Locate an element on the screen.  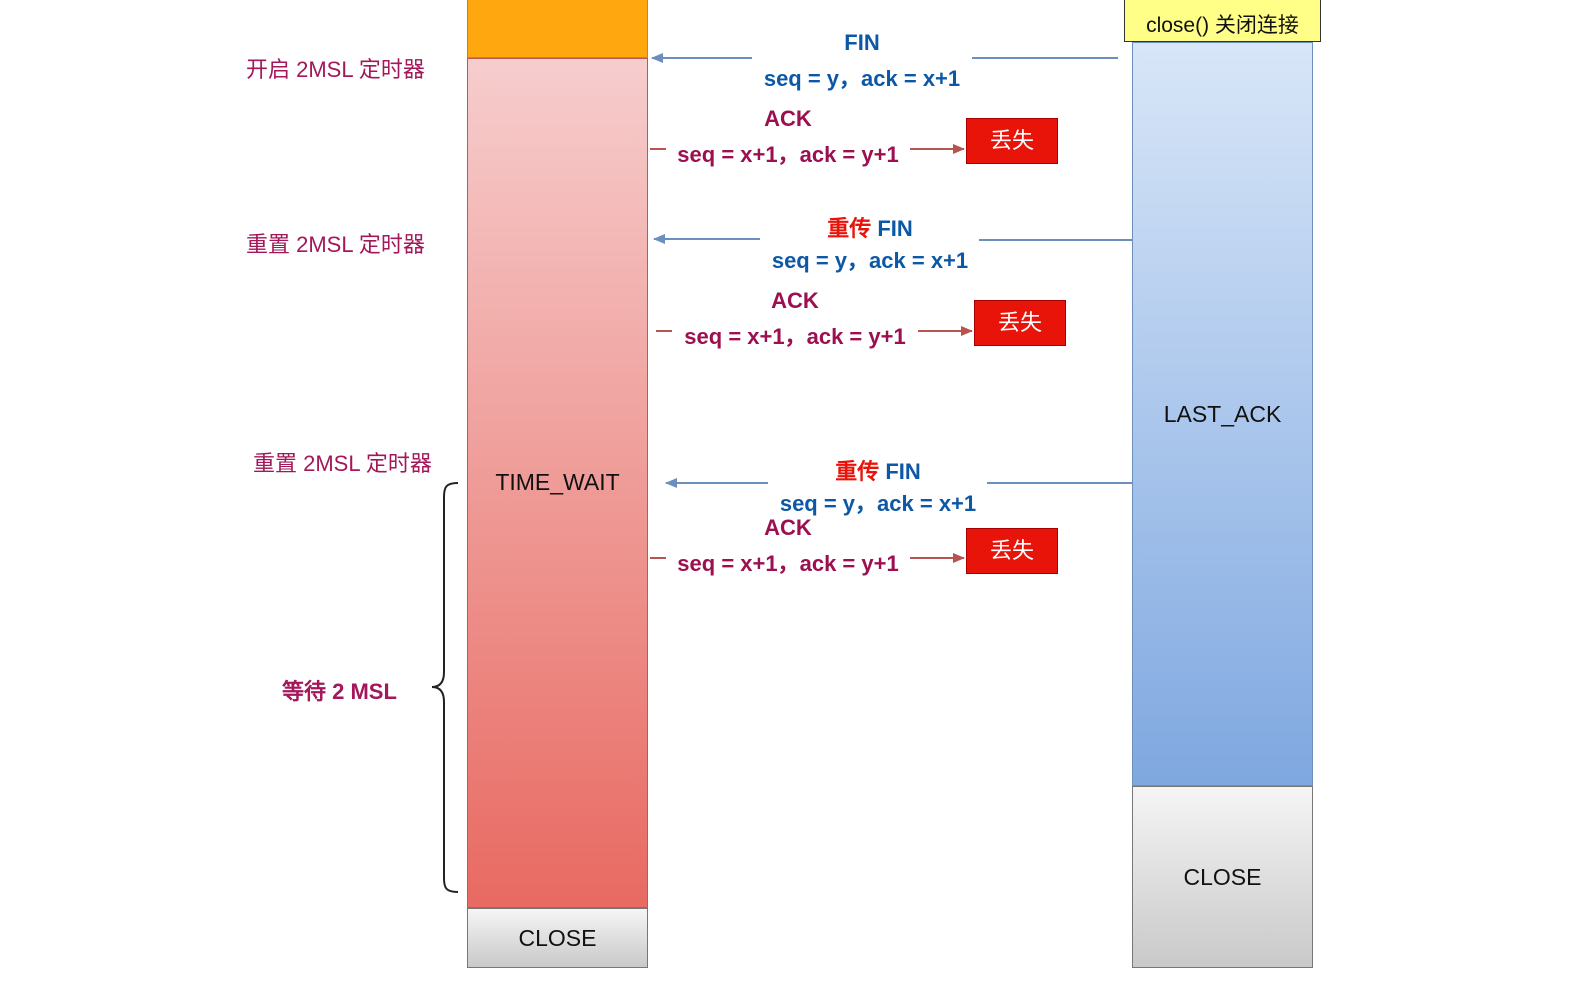
ack3-title: ACK is located at coordinates (788, 527).